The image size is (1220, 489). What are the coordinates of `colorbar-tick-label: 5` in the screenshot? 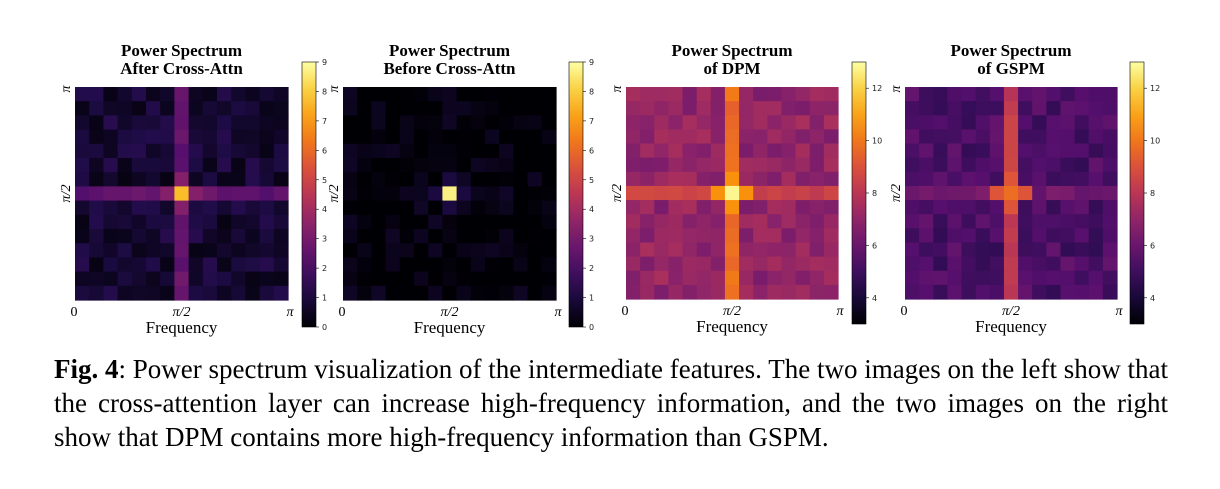 It's located at (591, 180).